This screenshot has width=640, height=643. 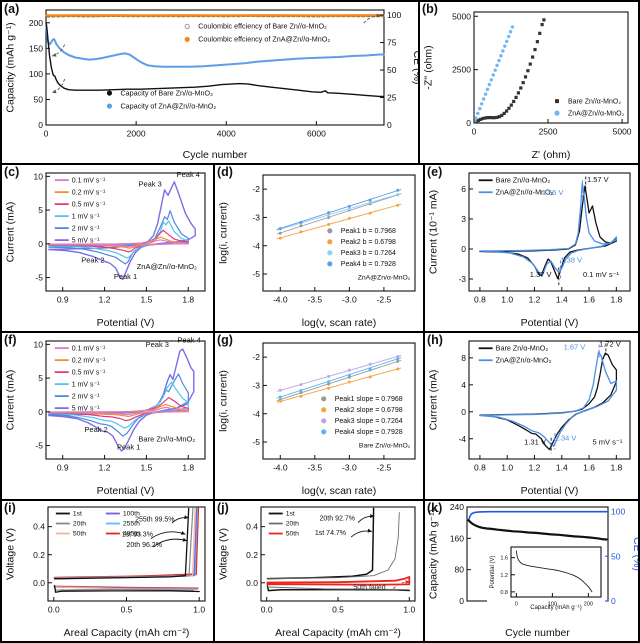 What do you see at coordinates (10, 508) in the screenshot?
I see `panel-i-letter: (i)` at bounding box center [10, 508].